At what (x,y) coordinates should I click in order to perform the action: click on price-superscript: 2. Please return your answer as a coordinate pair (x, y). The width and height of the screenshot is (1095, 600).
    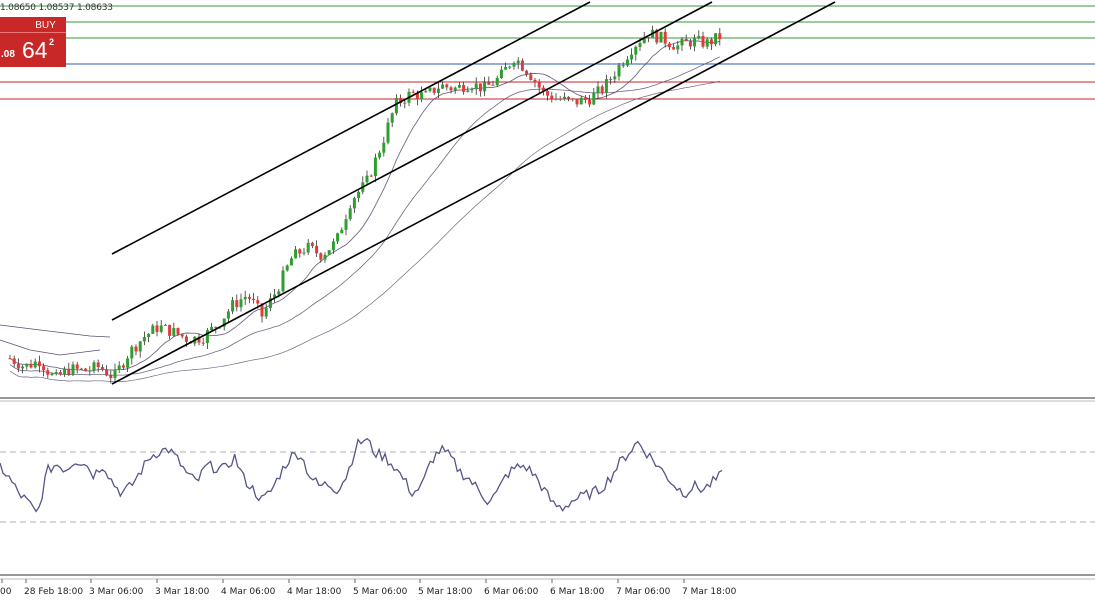
    Looking at the image, I should click on (52, 42).